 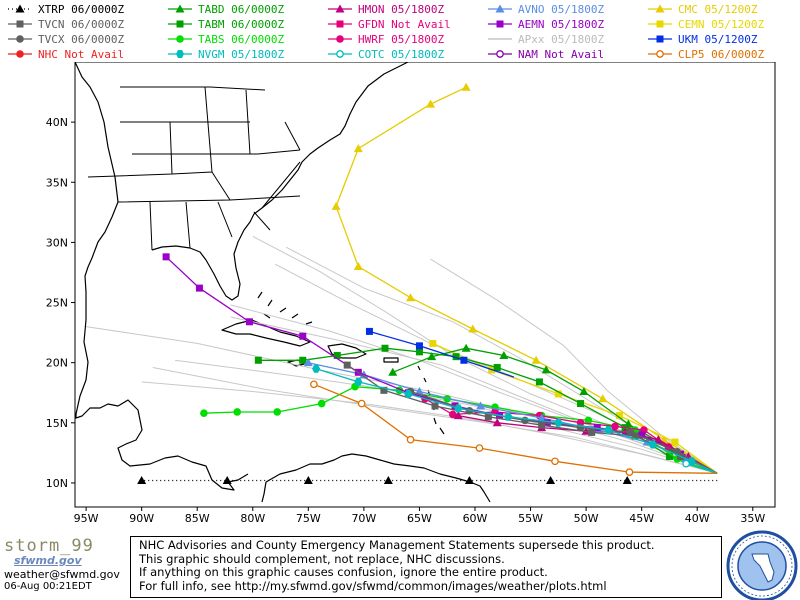 What do you see at coordinates (385, 9) in the screenshot?
I see `legend-entry: HMON 05/1800Z` at bounding box center [385, 9].